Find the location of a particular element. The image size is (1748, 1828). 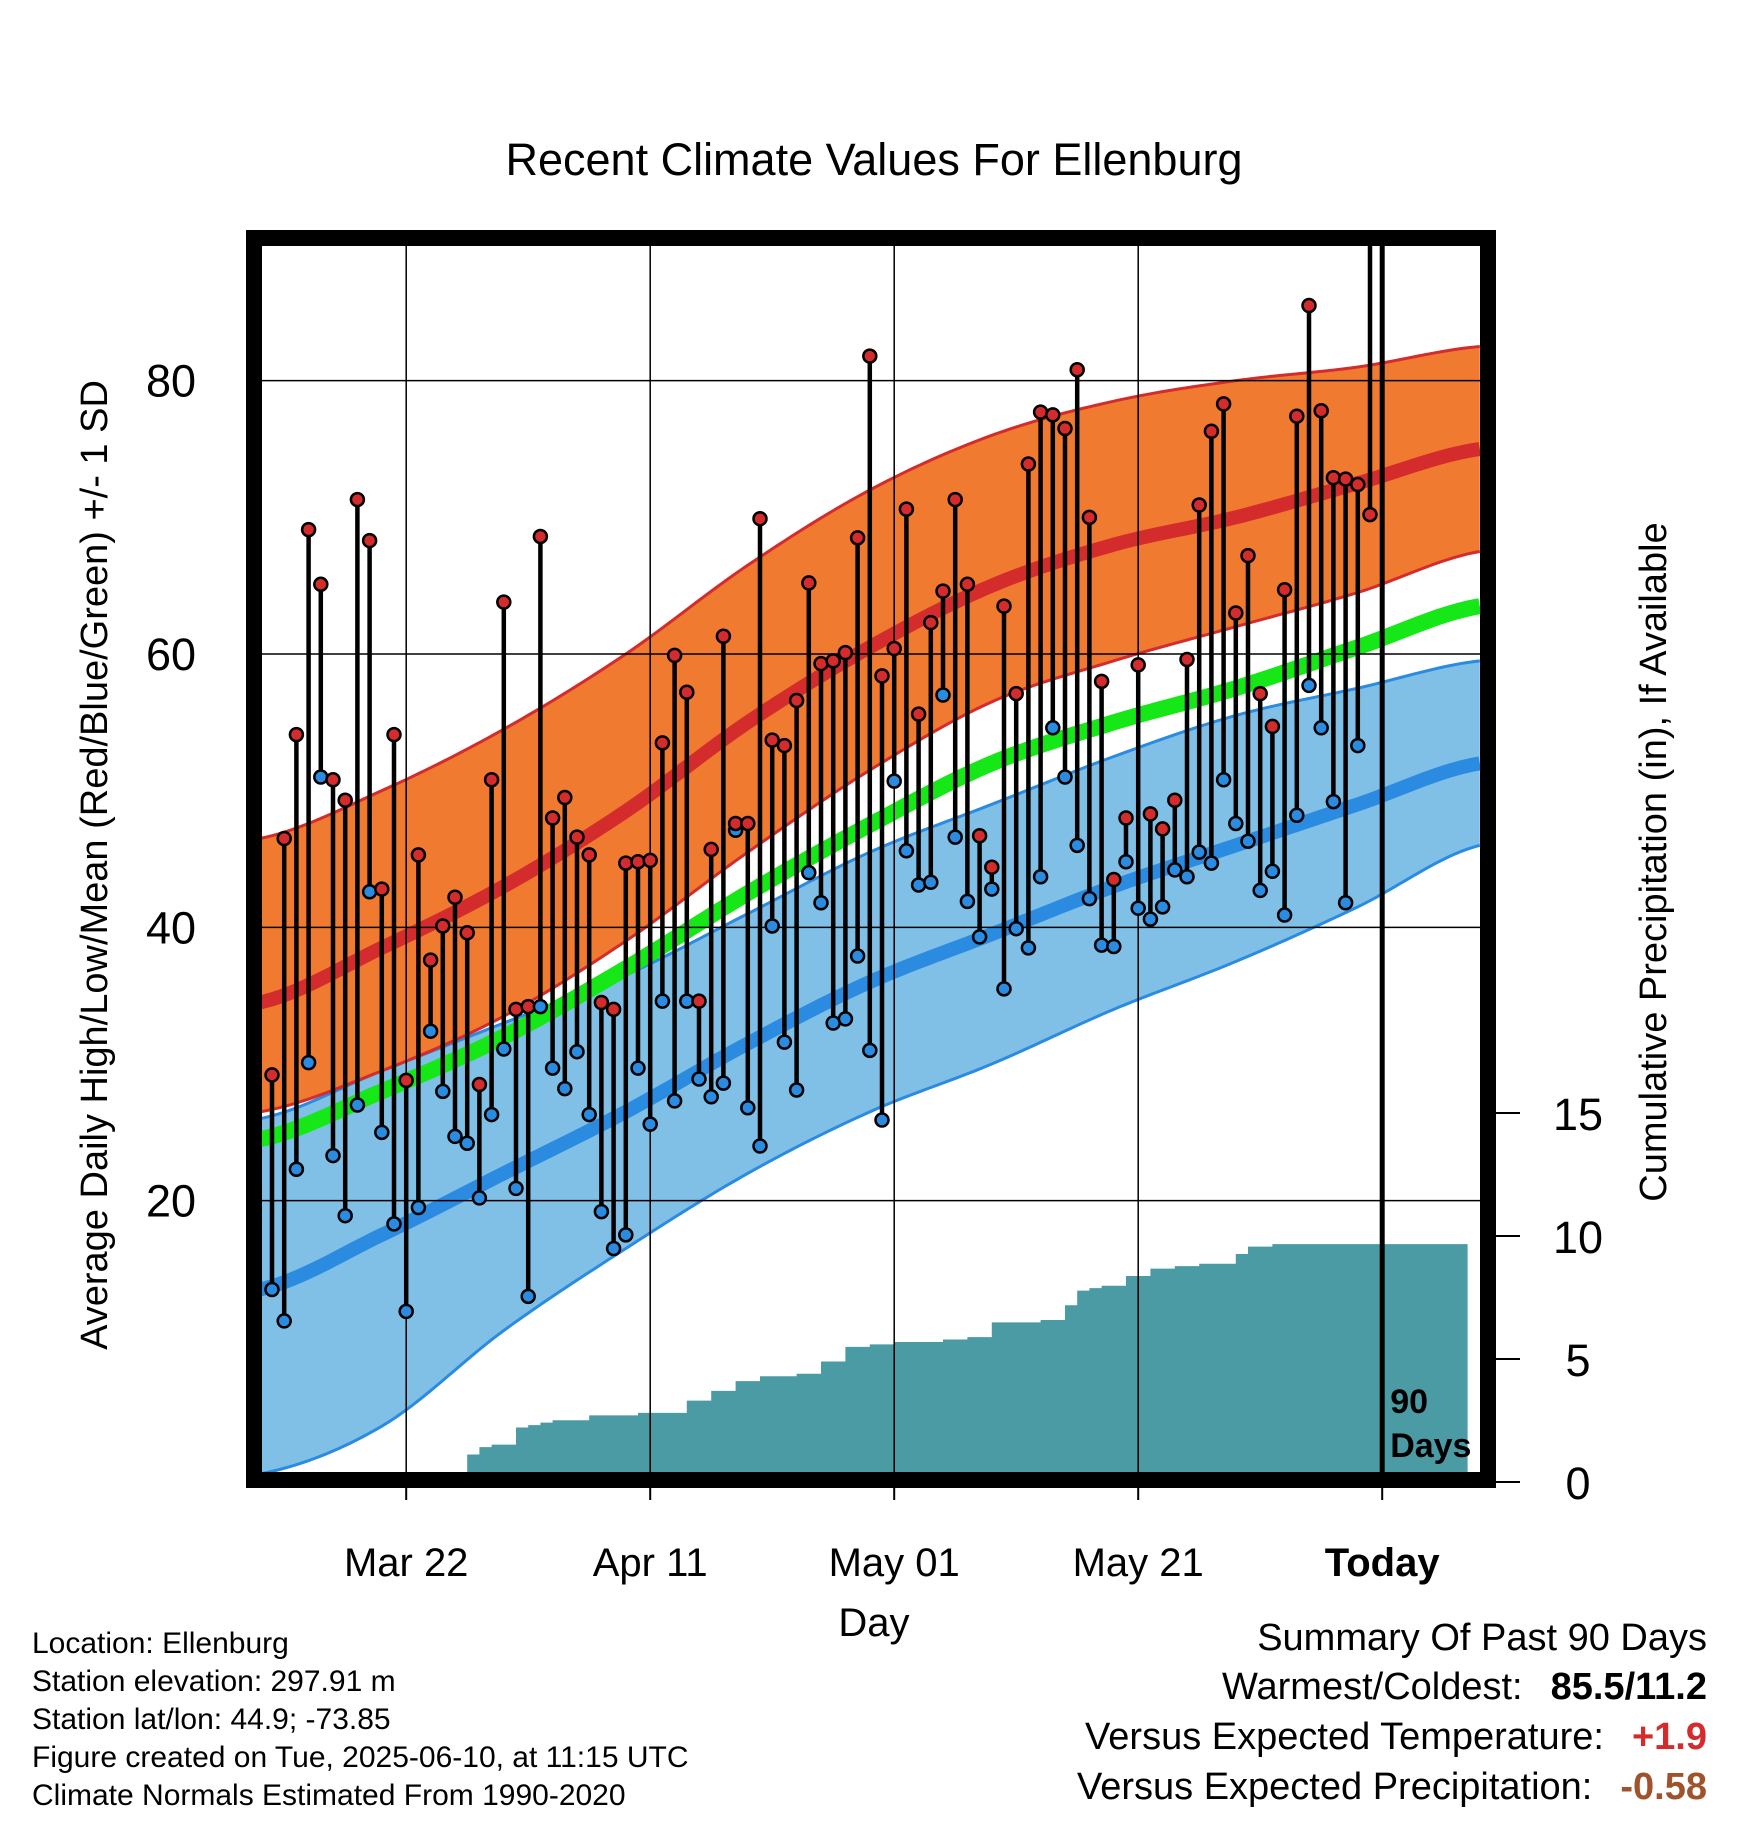

chart-title: Recent Climate Values For Ellenburg is located at coordinates (873, 159).